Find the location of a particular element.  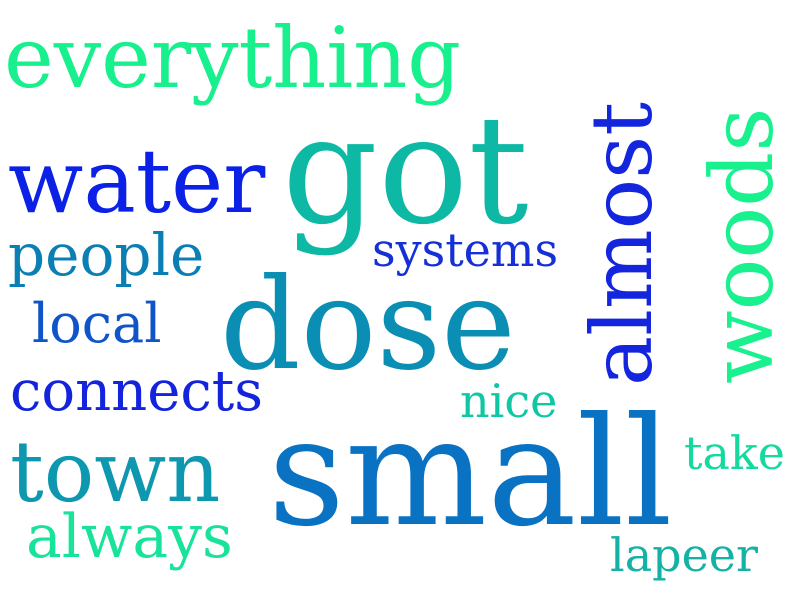

word-systems: systems is located at coordinates (465, 250).